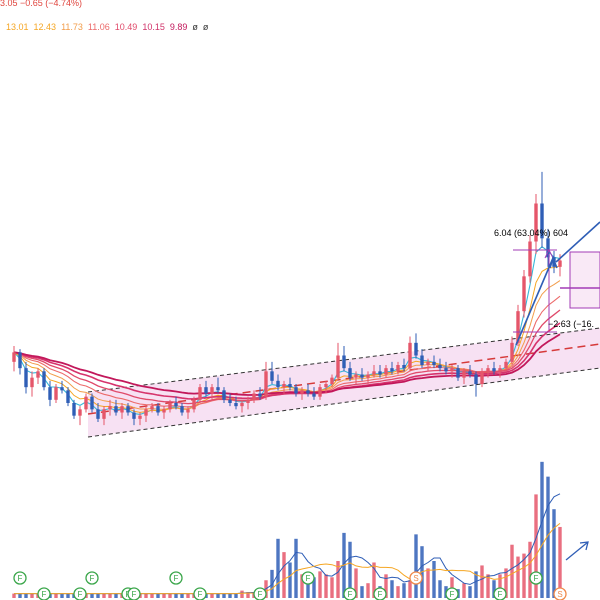  I want to click on drop-measure-box, so click(585, 280).